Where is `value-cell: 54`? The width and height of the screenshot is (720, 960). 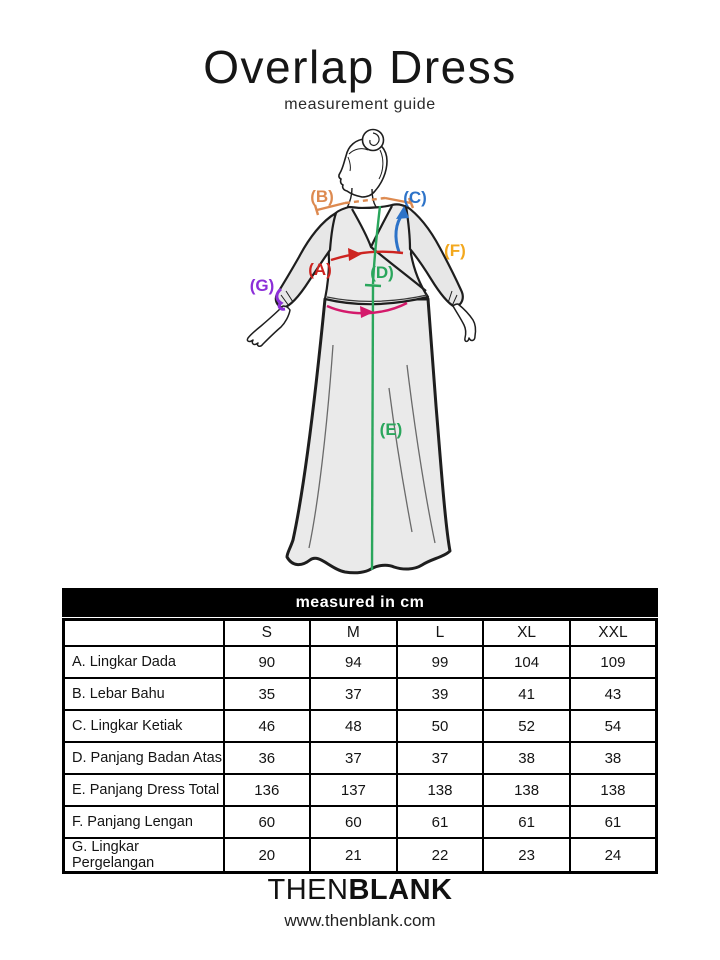
value-cell: 54 is located at coordinates (613, 726).